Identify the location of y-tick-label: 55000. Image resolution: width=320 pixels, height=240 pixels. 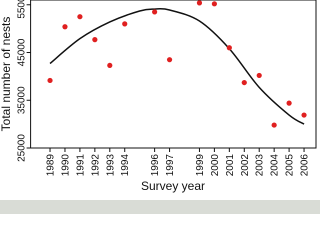
(22, 9).